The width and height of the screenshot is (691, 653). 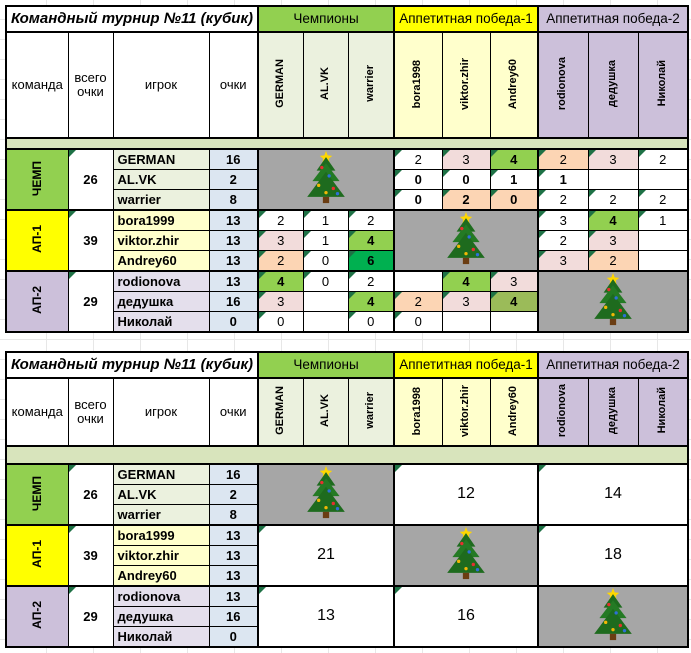 I want to click on team-cell-champ: ЧЕМП, so click(x=37, y=179).